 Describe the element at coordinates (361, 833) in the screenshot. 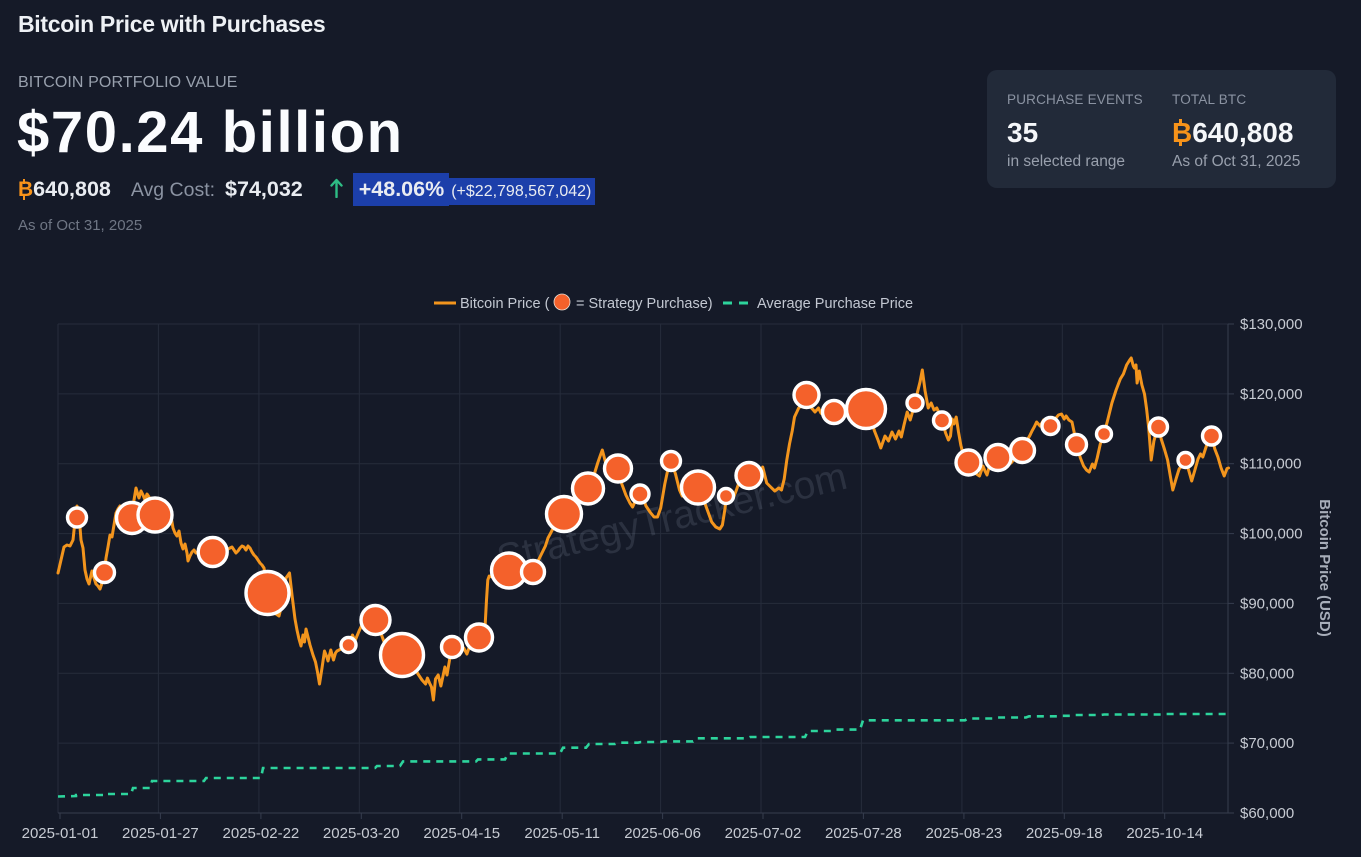

I see `svg-text: 2025-03-20` at that location.